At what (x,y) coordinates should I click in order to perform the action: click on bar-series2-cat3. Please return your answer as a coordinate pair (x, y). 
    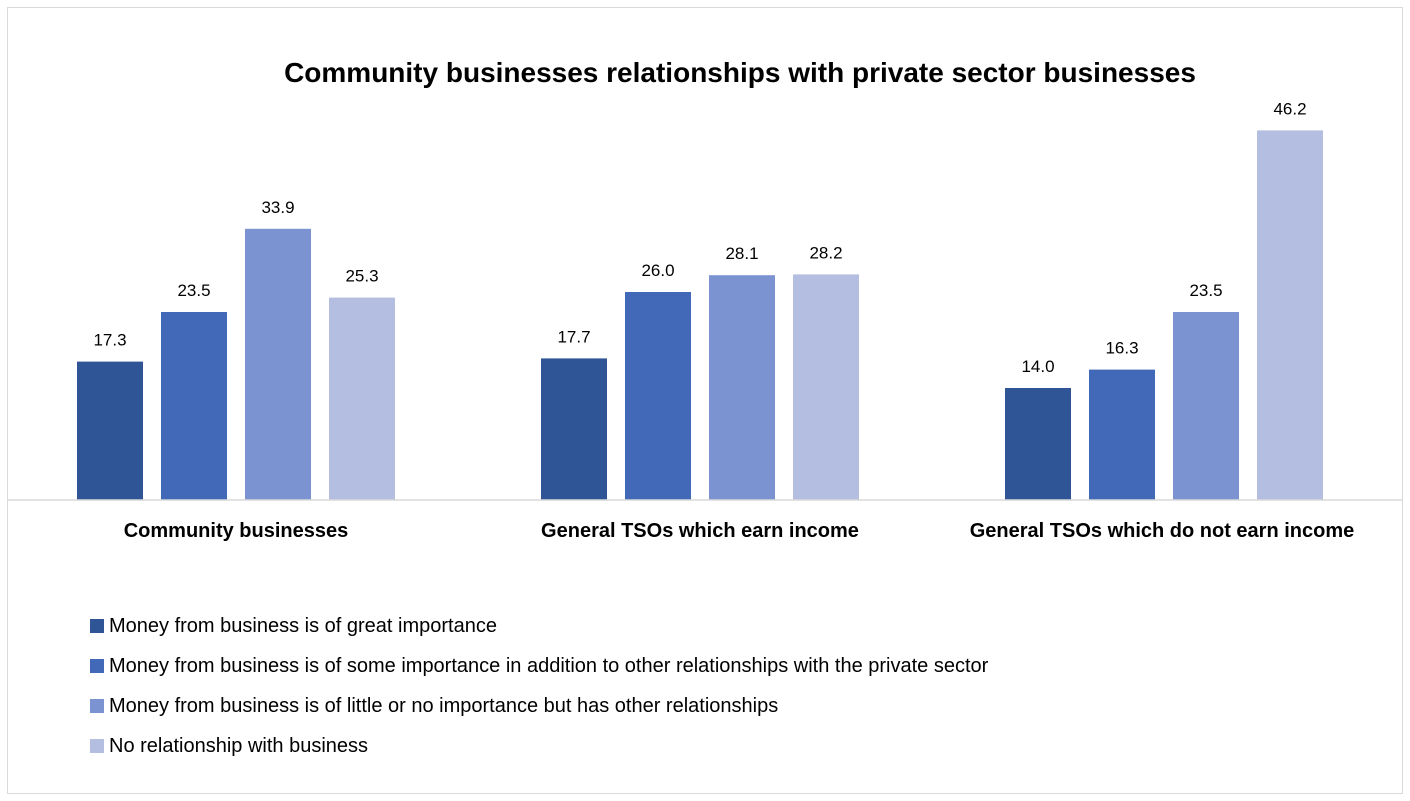
    Looking at the image, I should click on (1122, 434).